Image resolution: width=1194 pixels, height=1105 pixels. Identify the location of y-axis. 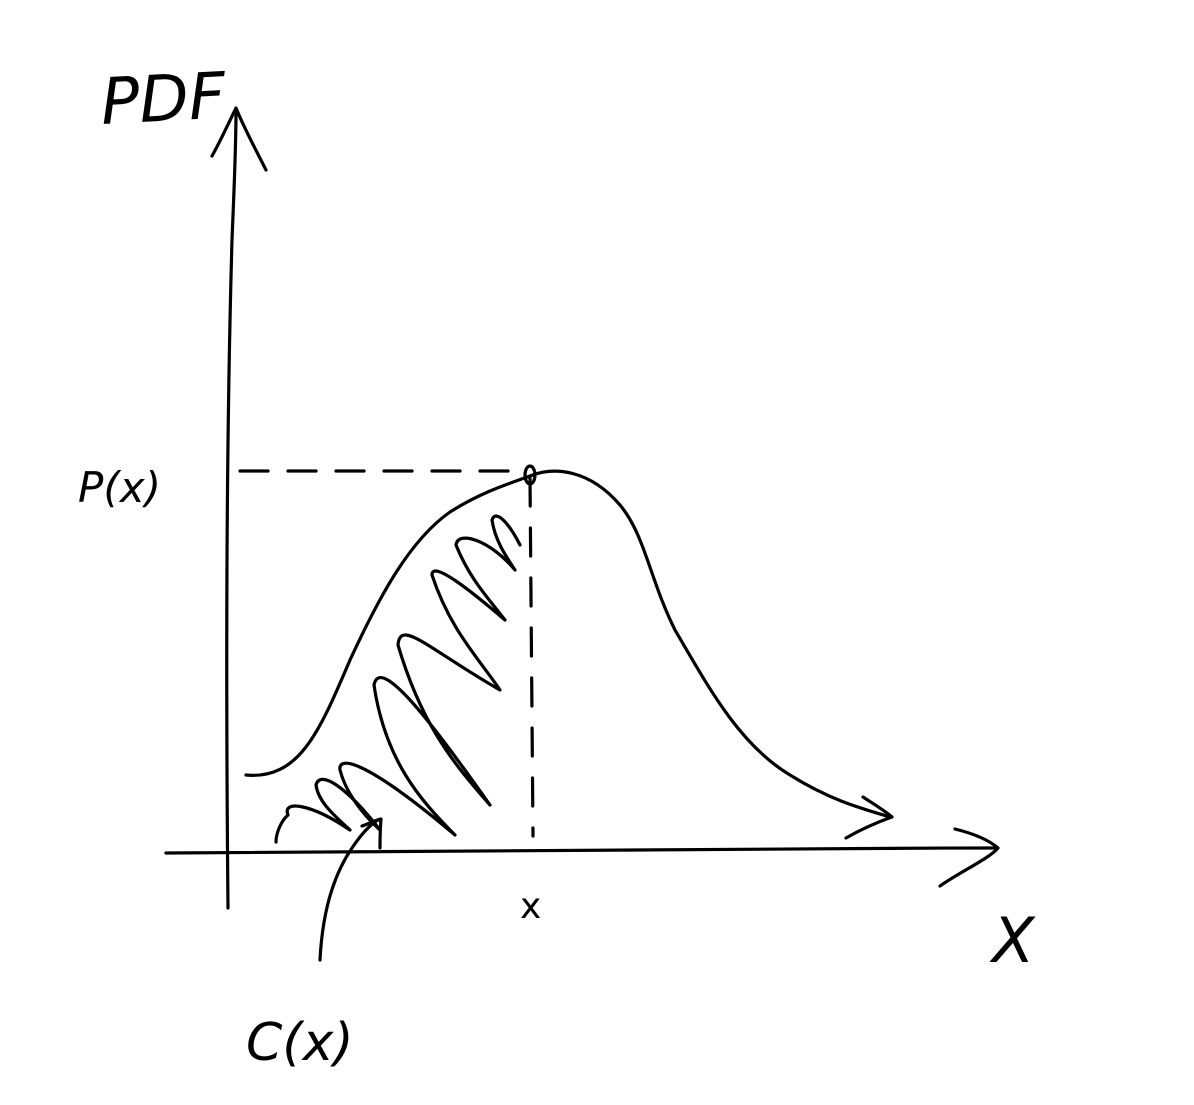
(239, 508).